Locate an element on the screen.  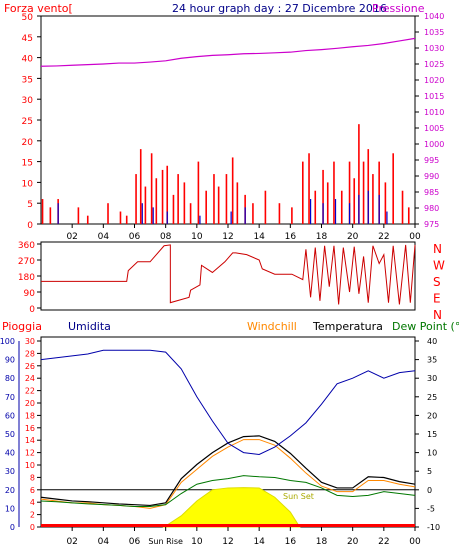
panel3-x-tick-label: 18 is located at coordinates (322, 542).